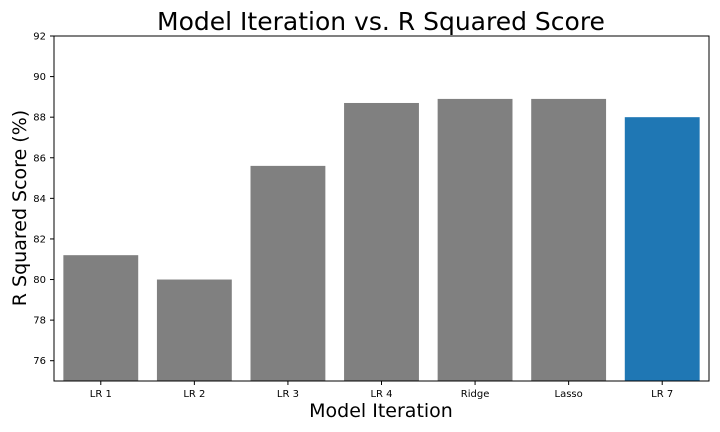 The image size is (720, 432). Describe the element at coordinates (39, 77) in the screenshot. I see `y-tick-label: 90` at that location.